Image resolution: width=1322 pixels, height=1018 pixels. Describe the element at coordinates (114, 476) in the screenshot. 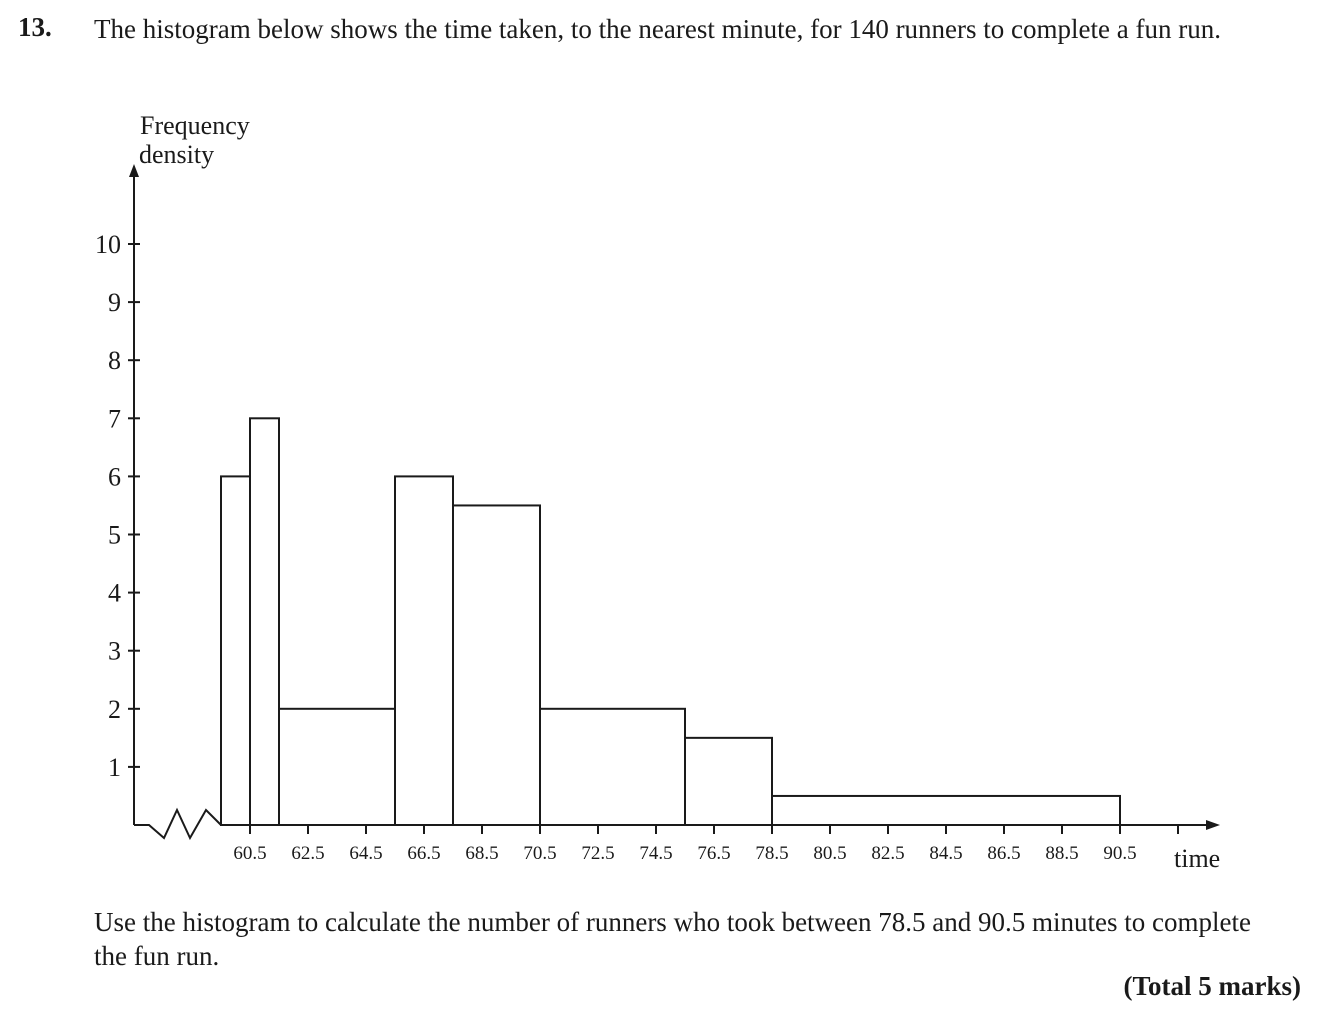

I see `y-tick-label: 6` at that location.